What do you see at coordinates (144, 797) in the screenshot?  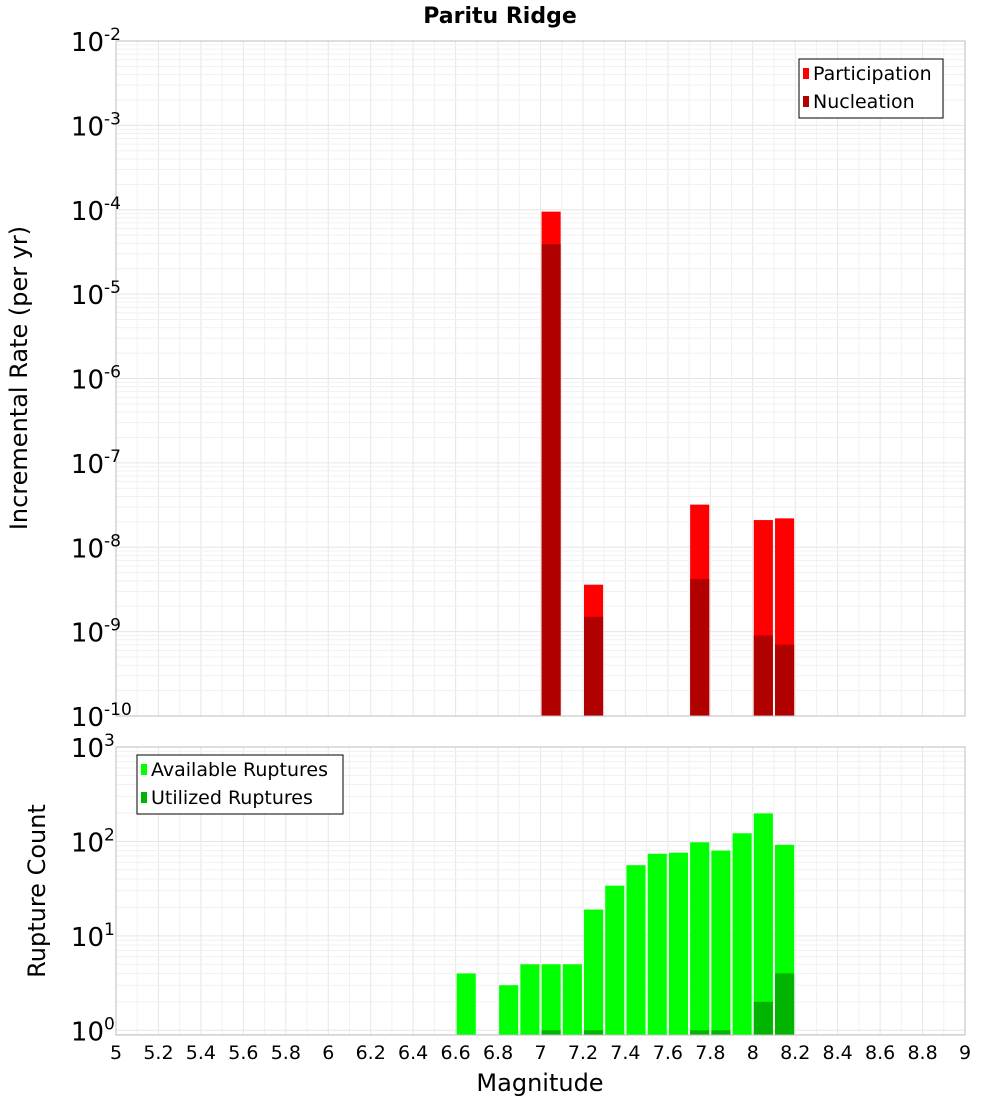 I see `utilized-ruptures-legend-swatch` at bounding box center [144, 797].